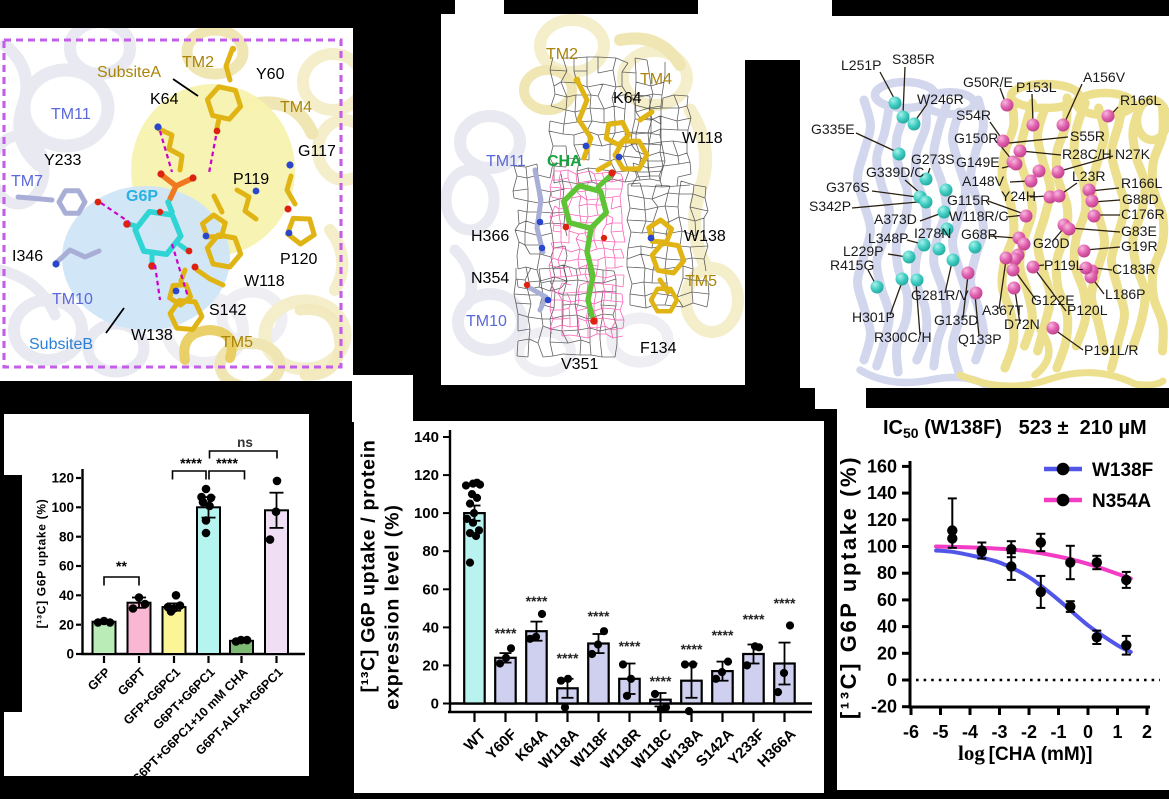 The width and height of the screenshot is (1169, 799). I want to click on svg-text: G135D, so click(956, 320).